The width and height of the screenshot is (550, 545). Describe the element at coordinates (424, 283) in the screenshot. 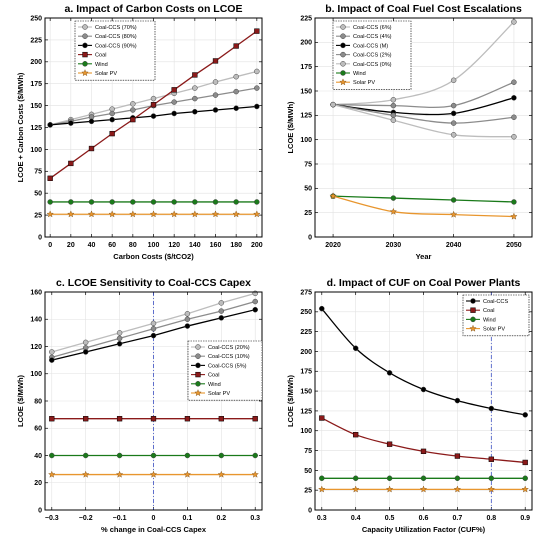

I see `panel-title: d. Impact of CUF on Coal Power Plants` at that location.